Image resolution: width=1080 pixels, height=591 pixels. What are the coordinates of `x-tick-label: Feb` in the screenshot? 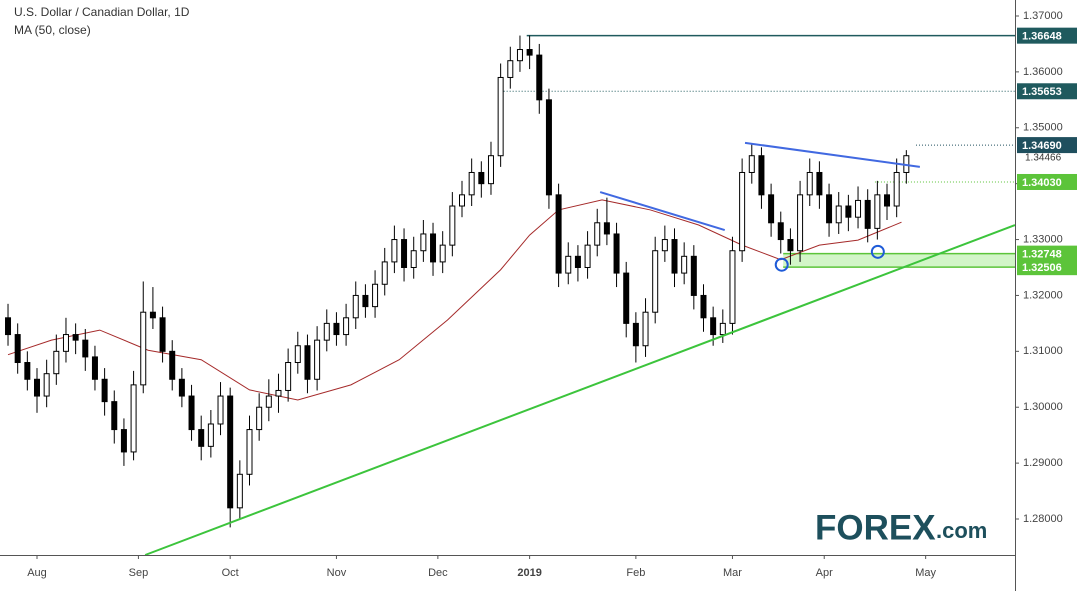 It's located at (635, 573).